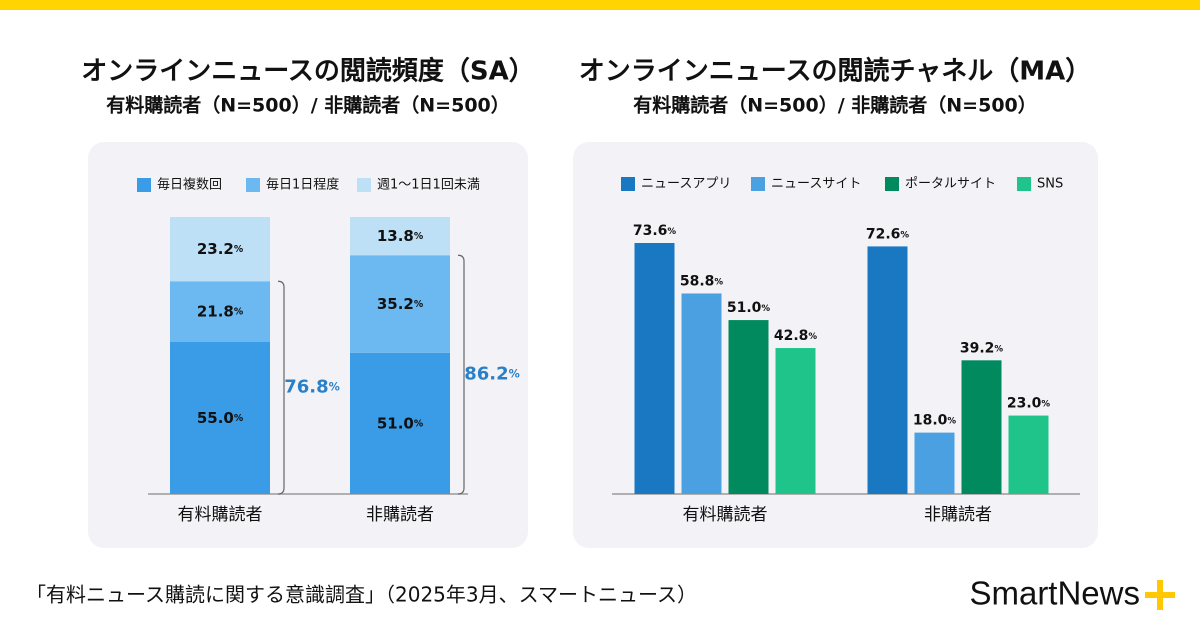 The height and width of the screenshot is (628, 1200). I want to click on chart-title: オンラインニュースの閲読頻度（SA）, so click(308, 71).